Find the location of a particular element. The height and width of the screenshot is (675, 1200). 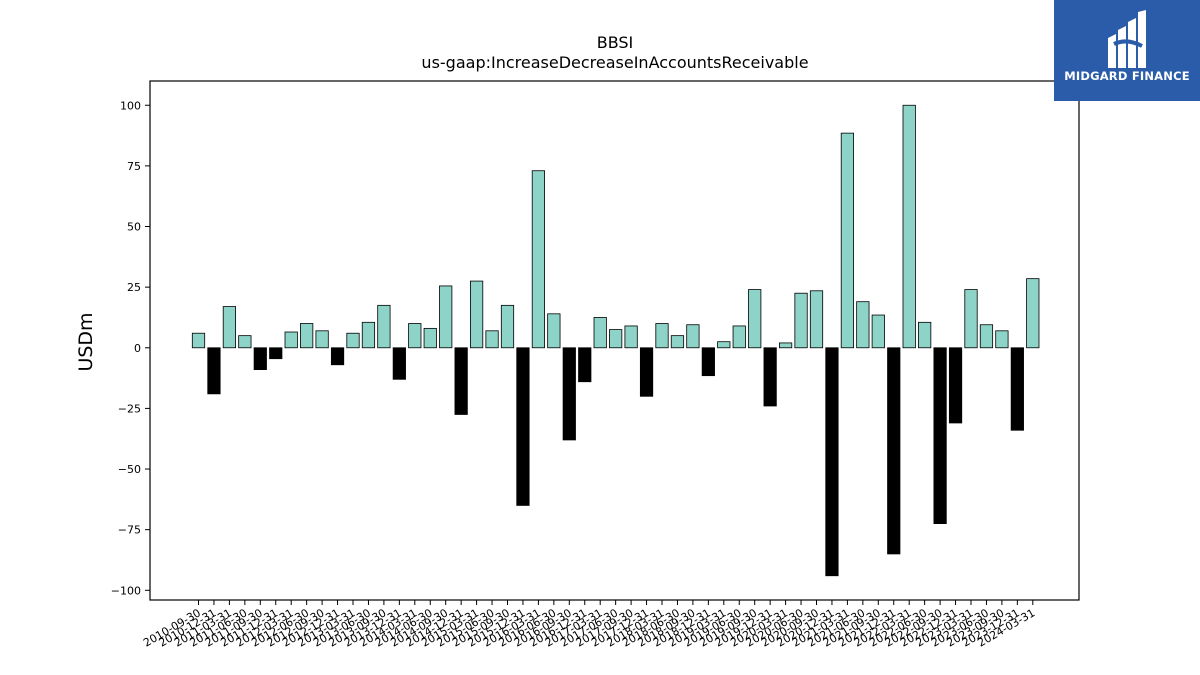

y-tick-label: −50 is located at coordinates (129, 469).